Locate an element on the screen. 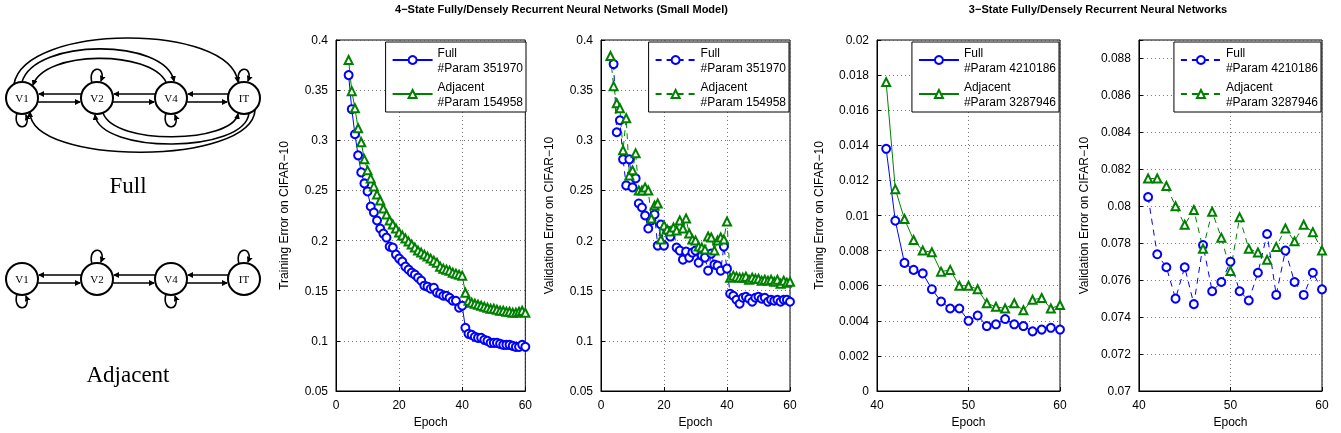 The image size is (1341, 433). y-tick-label: 0.076 is located at coordinates (1116, 280).